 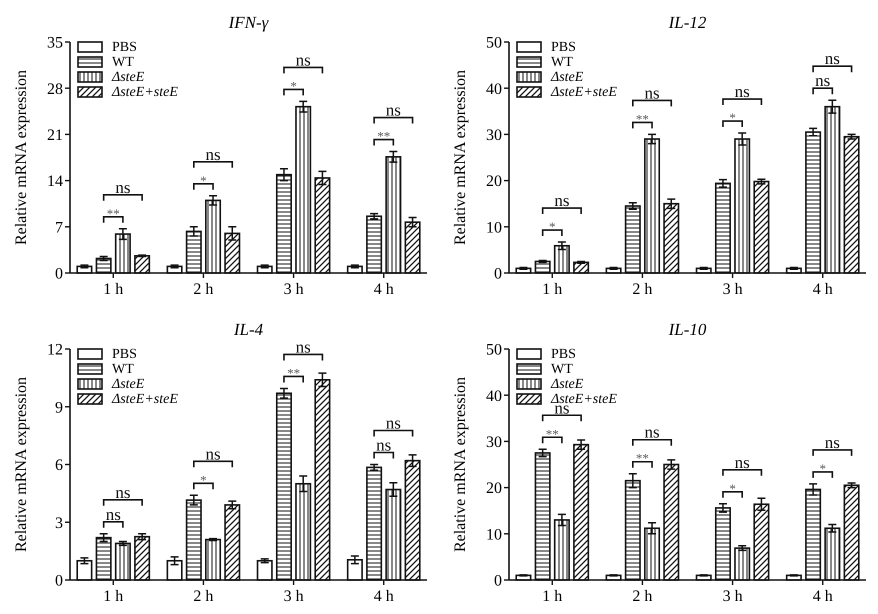 What do you see at coordinates (55, 89) in the screenshot?
I see `y-tick-label: 28` at bounding box center [55, 89].